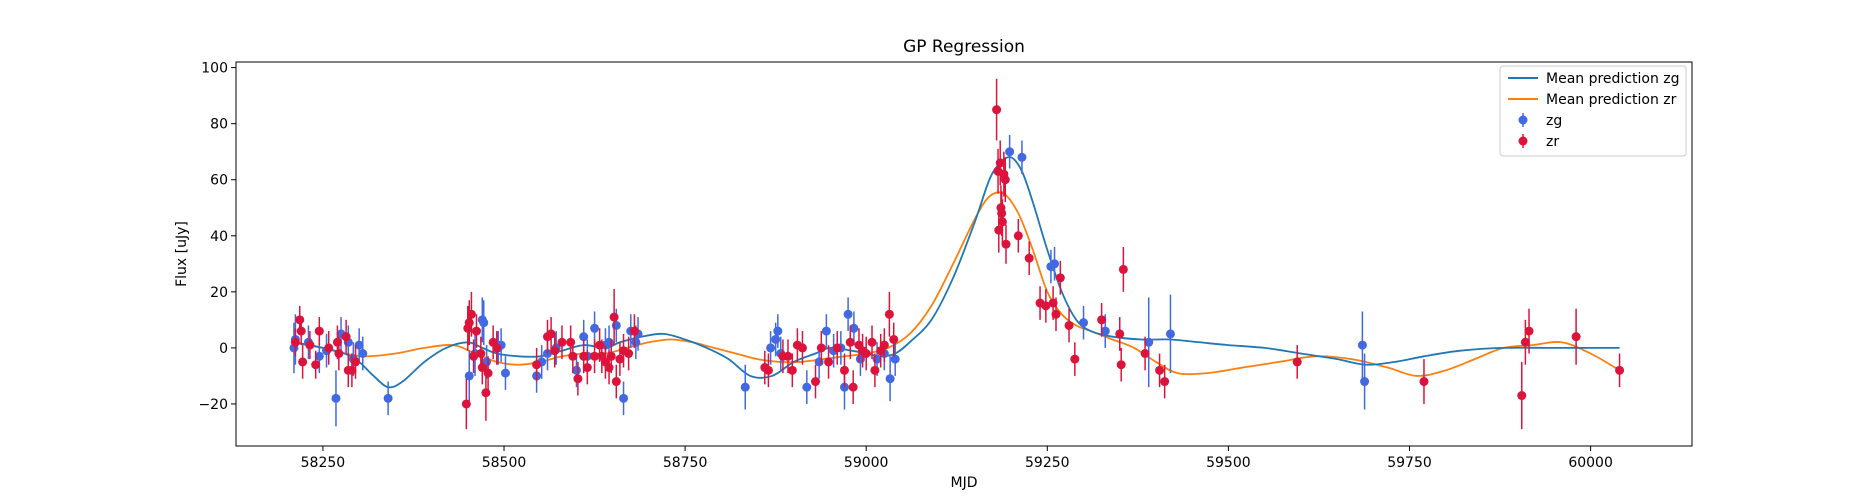 This screenshot has height=500, width=1875. I want to click on y-tick-label: 80, so click(219, 125).